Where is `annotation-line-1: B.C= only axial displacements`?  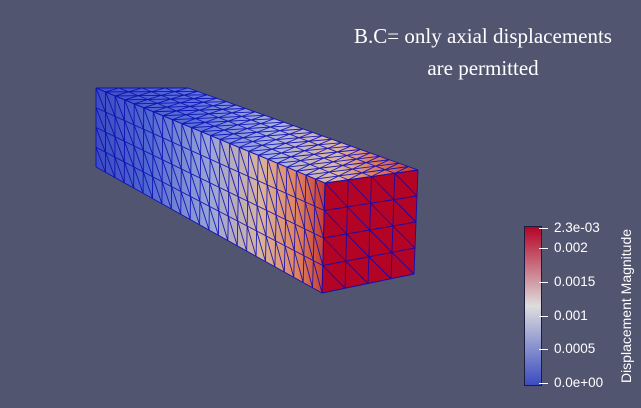
annotation-line-1: B.C= only axial displacements is located at coordinates (483, 36).